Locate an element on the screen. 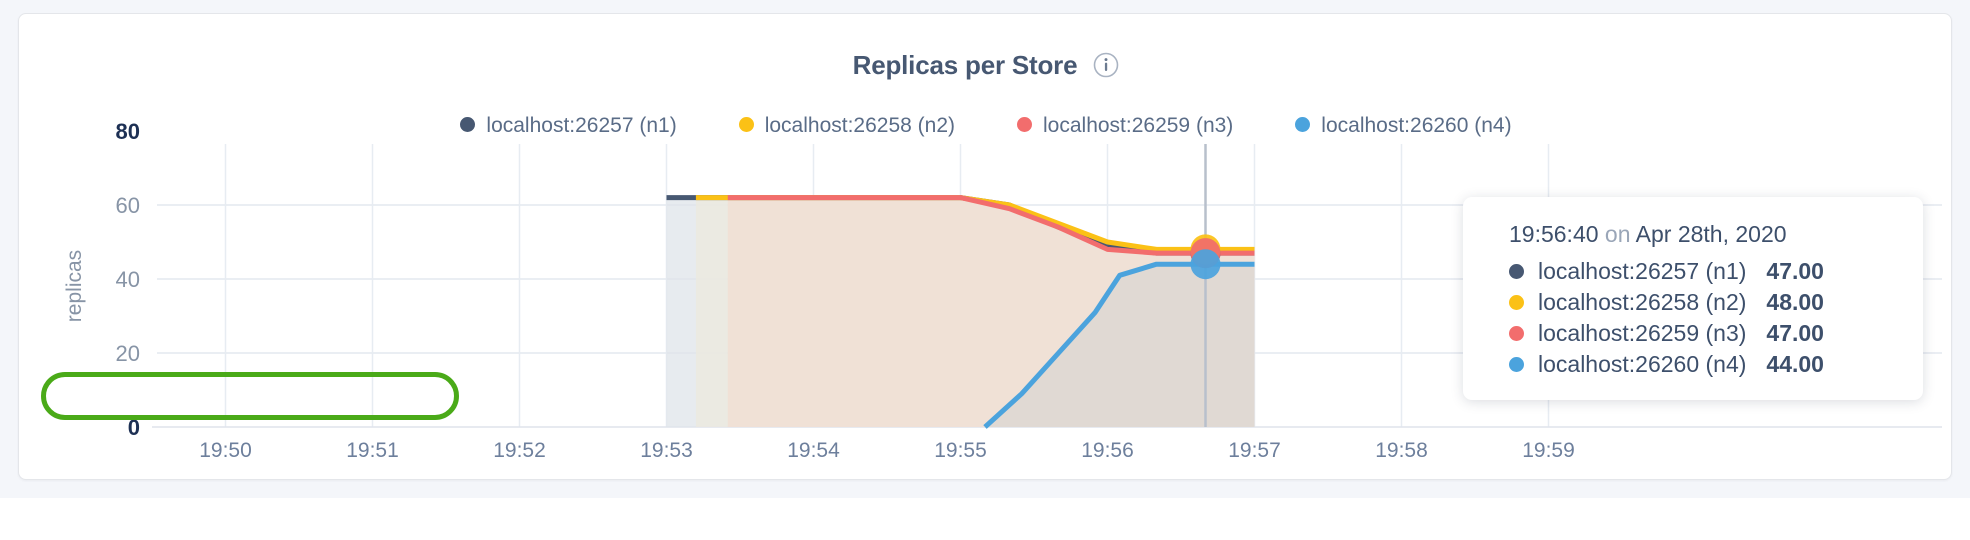 The height and width of the screenshot is (540, 1970). tooltip-timestamp: 19:56:40 on Apr 28th, 2020 is located at coordinates (1693, 235).